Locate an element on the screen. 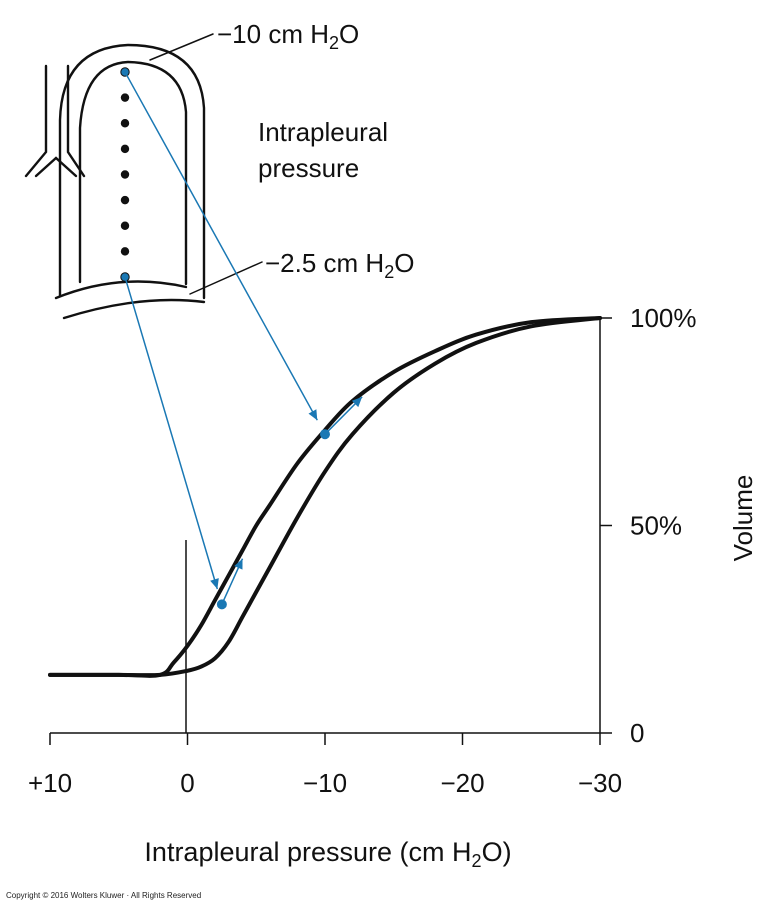 The height and width of the screenshot is (908, 768). annotation-label-bottom: −2.5 cm H2O is located at coordinates (339, 265).